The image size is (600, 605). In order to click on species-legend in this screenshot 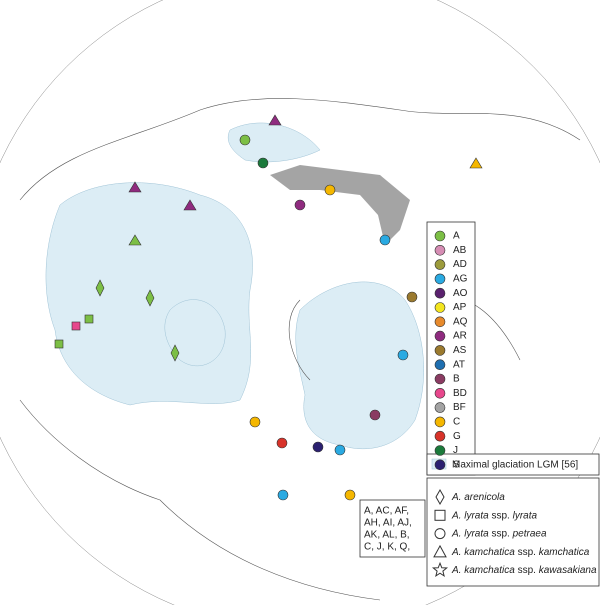, I will do `click(513, 532)`.